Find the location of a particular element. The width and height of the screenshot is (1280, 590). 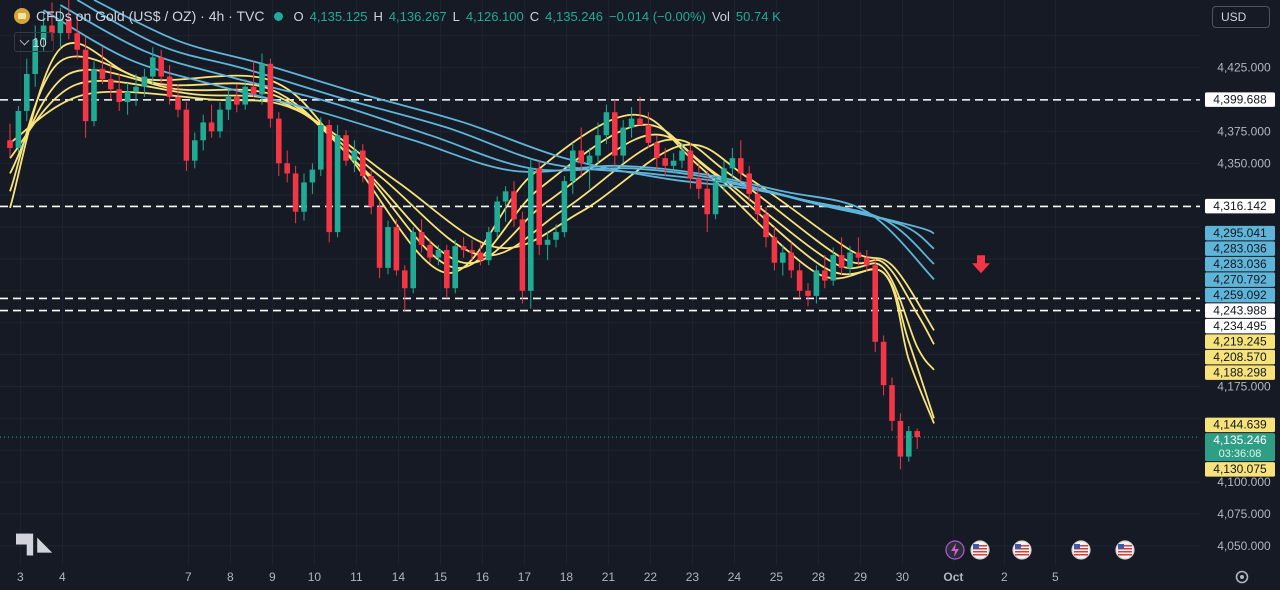

currency-selector: USD is located at coordinates (1241, 17).